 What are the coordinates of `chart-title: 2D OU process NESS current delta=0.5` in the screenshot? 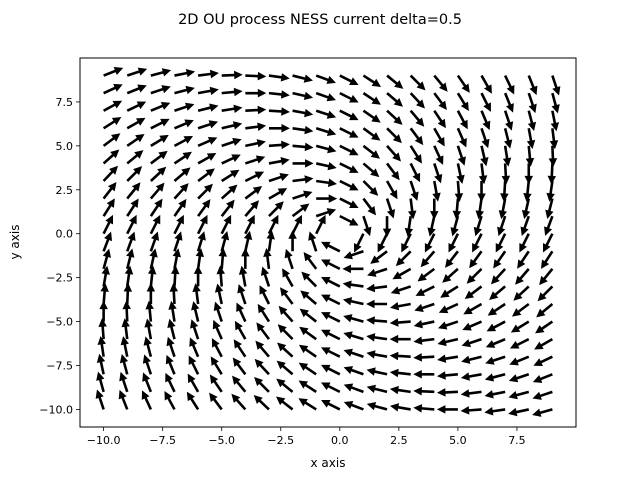 It's located at (320, 20).